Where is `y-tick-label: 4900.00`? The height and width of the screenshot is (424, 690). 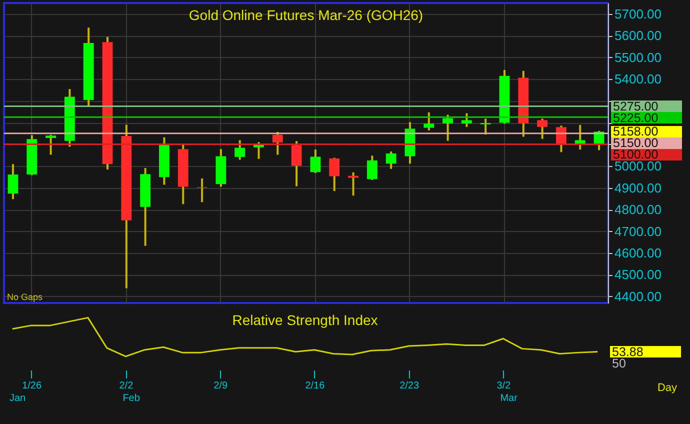
y-tick-label: 4900.00 is located at coordinates (638, 188).